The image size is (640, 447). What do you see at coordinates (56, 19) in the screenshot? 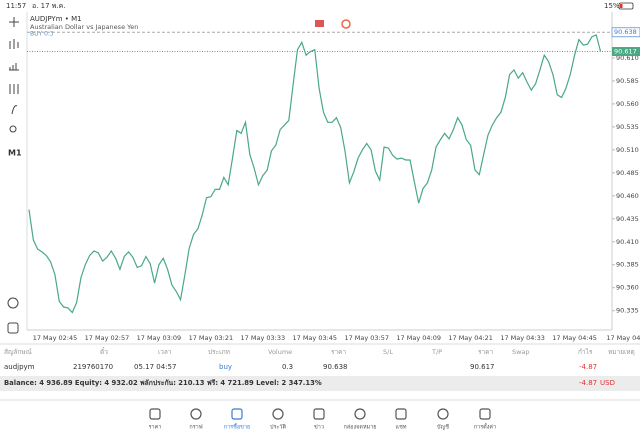
I see `chart-symbol: AUDJPYm • M1` at bounding box center [56, 19].